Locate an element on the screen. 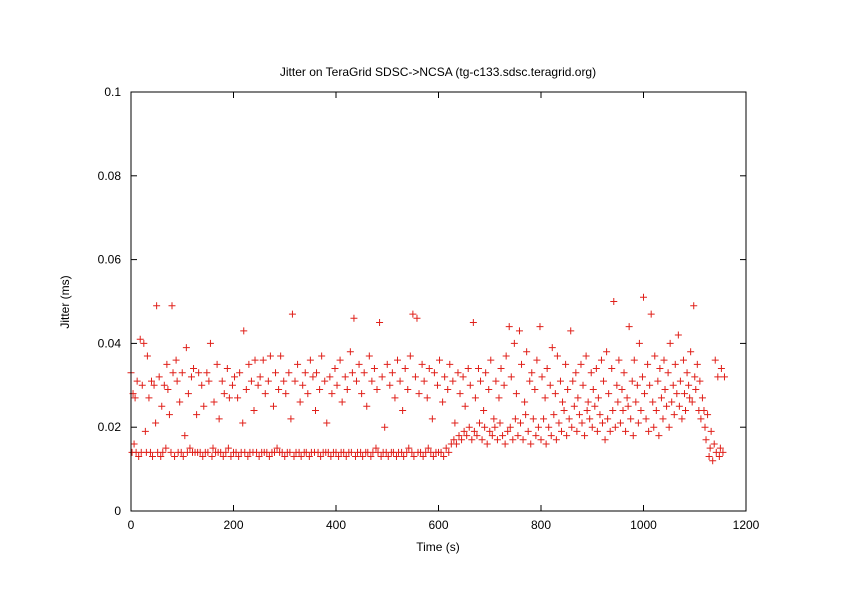 The height and width of the screenshot is (595, 842). x-tick-label: 800 is located at coordinates (541, 525).